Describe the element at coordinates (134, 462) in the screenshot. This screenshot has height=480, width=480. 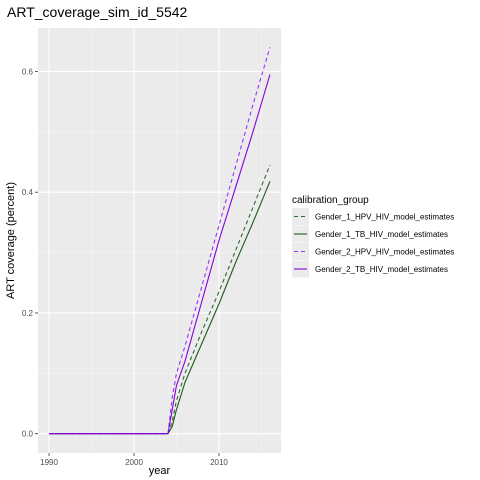
I see `x-tick-label: 2000` at that location.